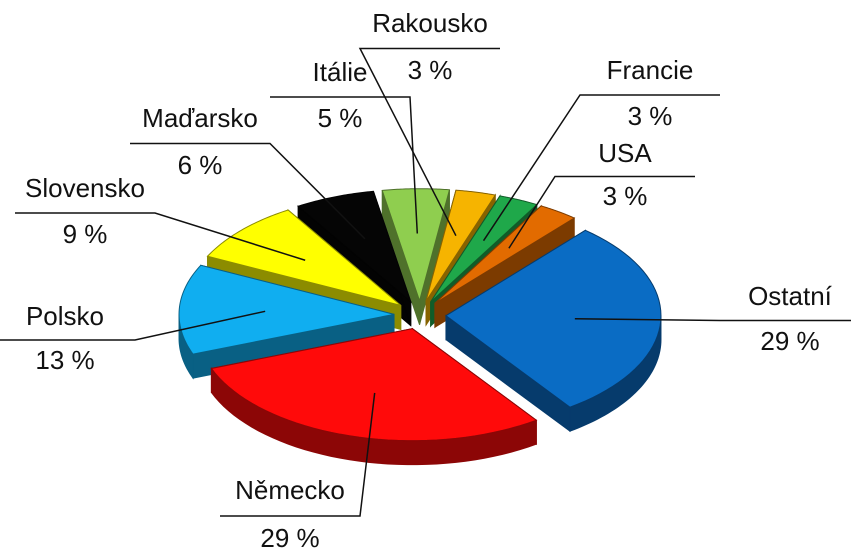 This screenshot has height=552, width=851. I want to click on category-label: USA, so click(625, 153).